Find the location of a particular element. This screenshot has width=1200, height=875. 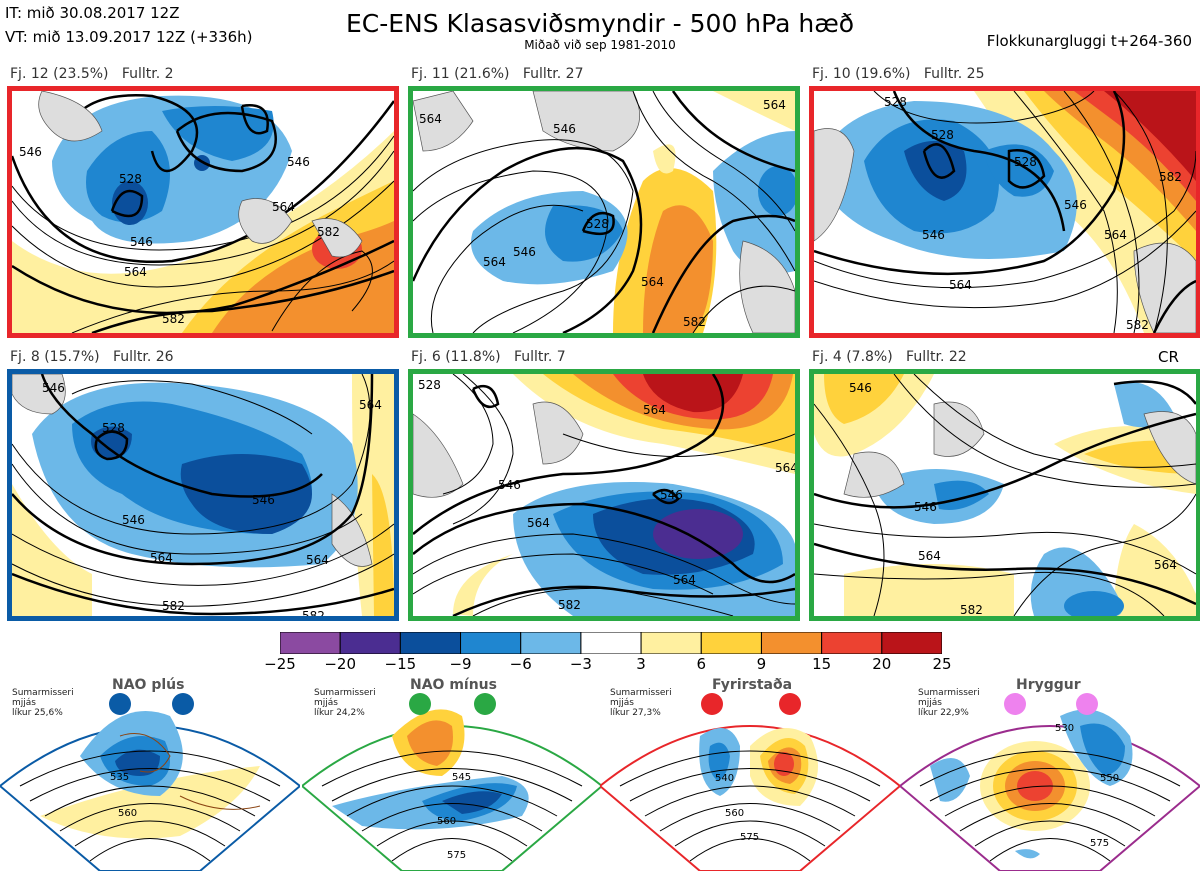

colorbar-tick-label: 6 is located at coordinates (701, 664).